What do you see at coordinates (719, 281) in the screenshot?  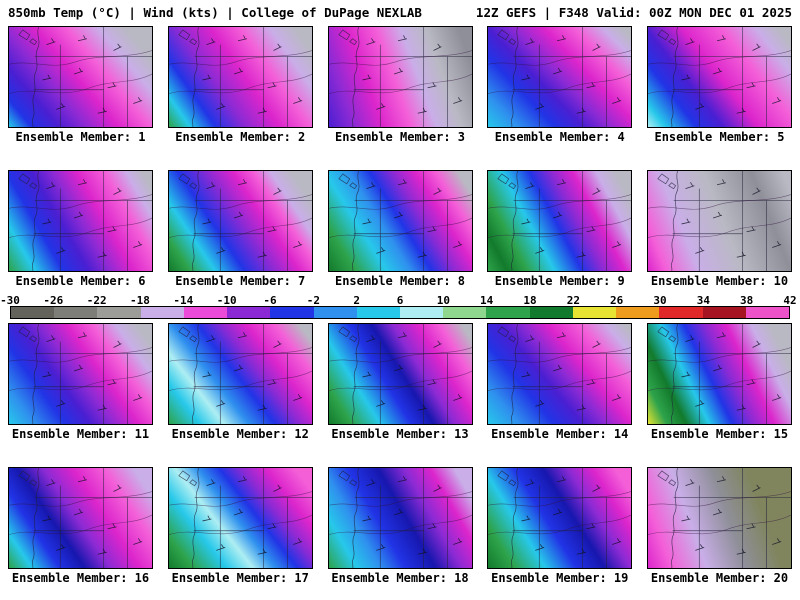 I see `ensemble-member-label: Ensemble Member: 10` at bounding box center [719, 281].